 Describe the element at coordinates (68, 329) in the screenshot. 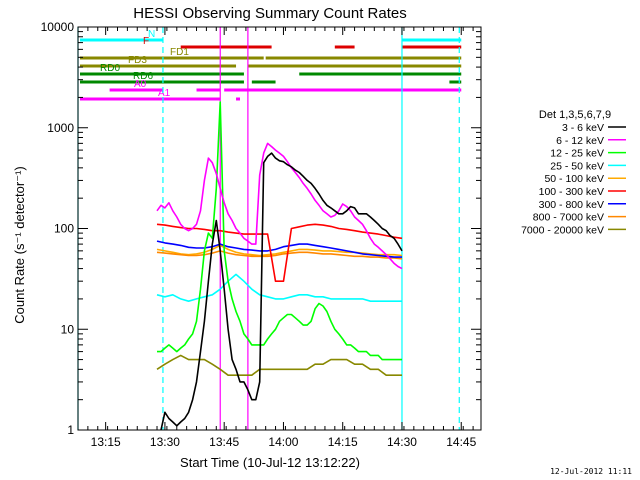

I see `y-tick-label: 10` at that location.